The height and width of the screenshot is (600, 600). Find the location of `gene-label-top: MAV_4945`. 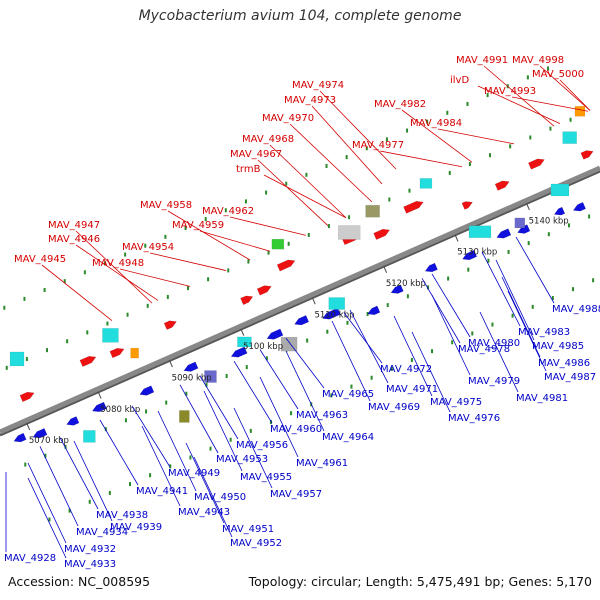

gene-label-top: MAV_4945 is located at coordinates (40, 259).